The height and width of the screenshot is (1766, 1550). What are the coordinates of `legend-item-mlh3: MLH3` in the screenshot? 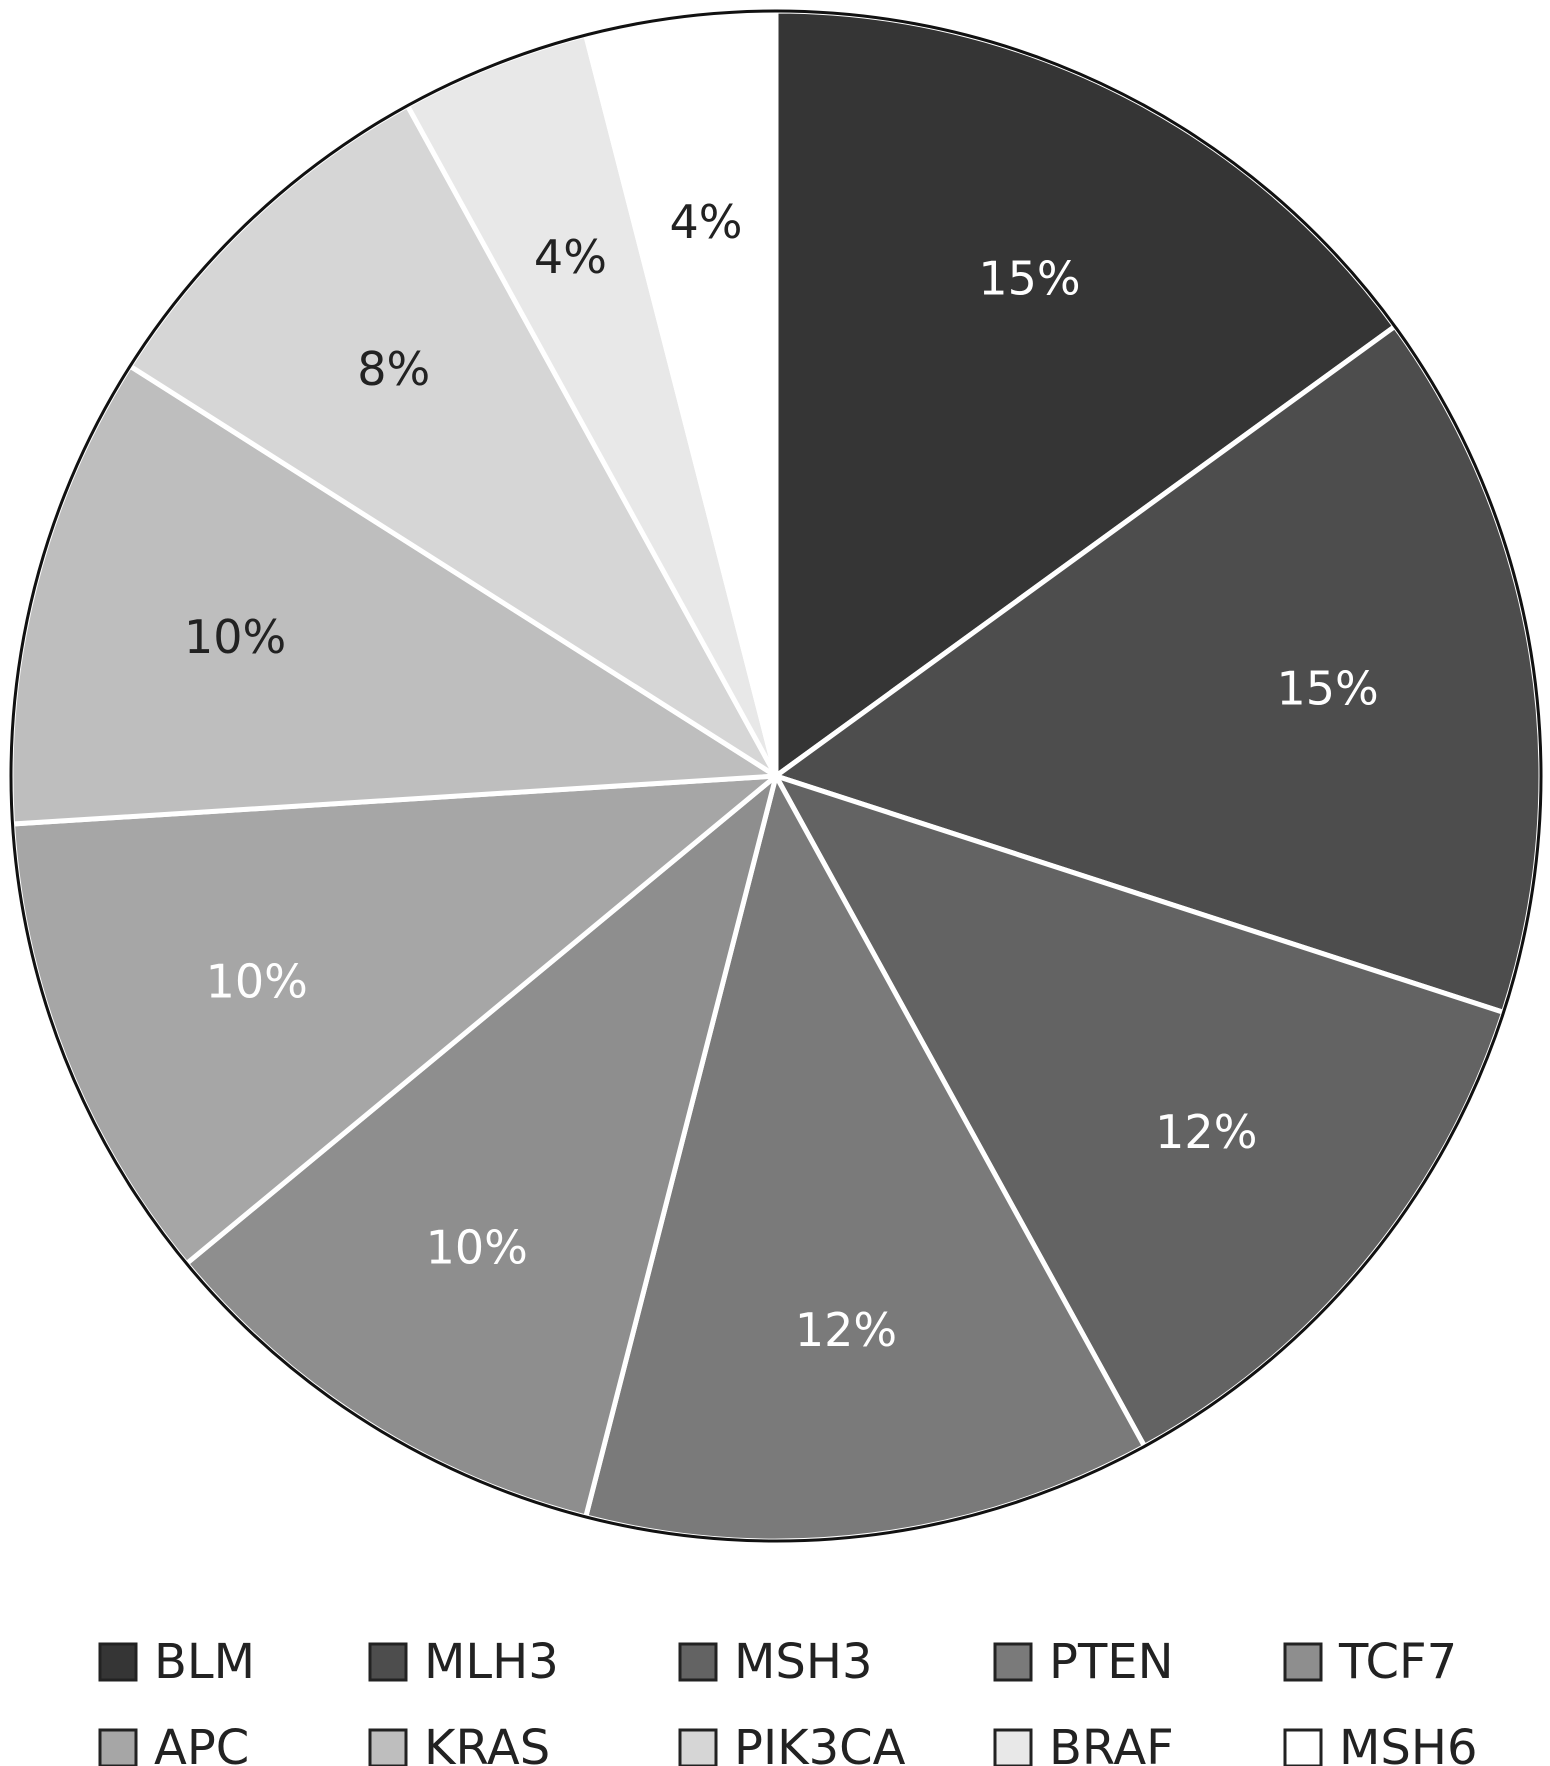 It's located at (463, 1662).